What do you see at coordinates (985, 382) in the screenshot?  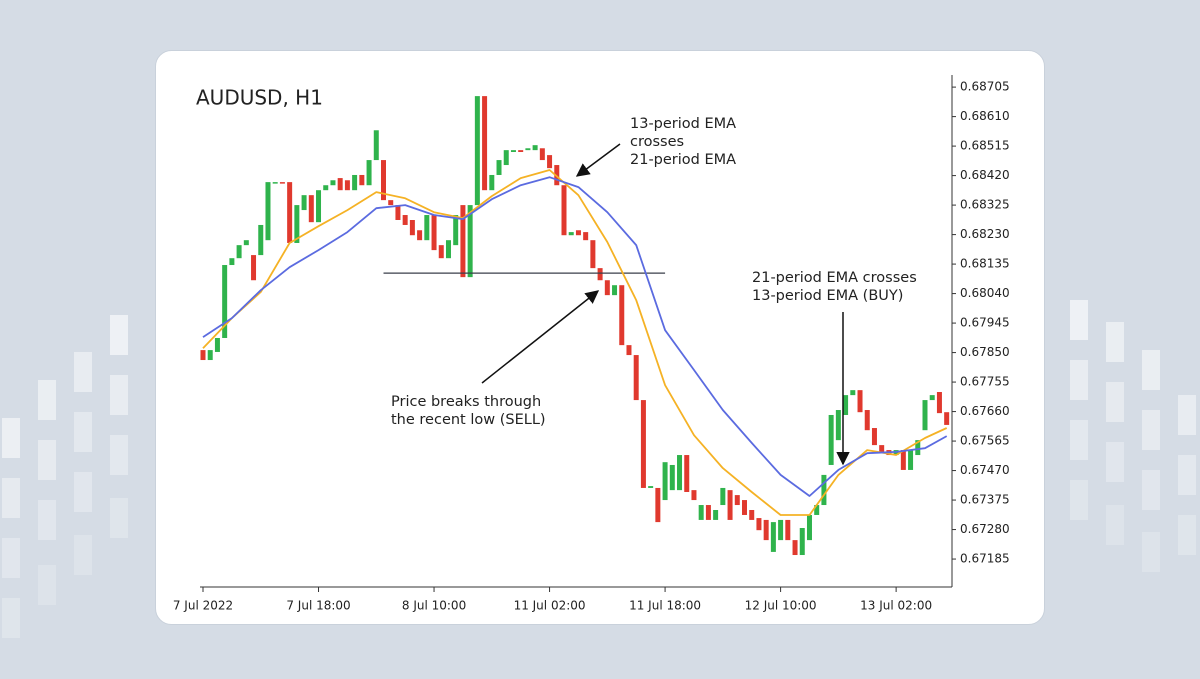 I see `y-tick-label: 0.67755` at bounding box center [985, 382].